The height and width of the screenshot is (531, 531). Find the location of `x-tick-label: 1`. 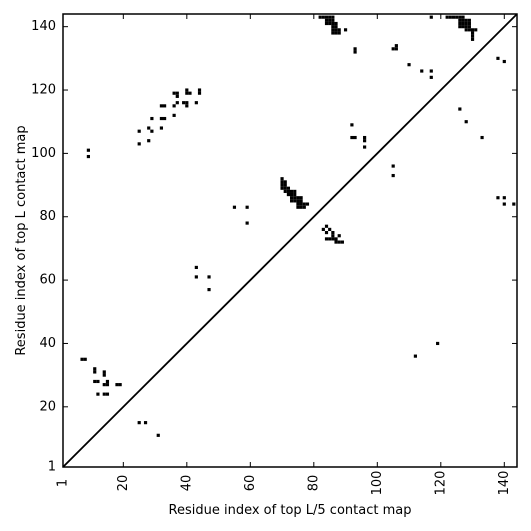

x-tick-label: 1 is located at coordinates (63, 483).